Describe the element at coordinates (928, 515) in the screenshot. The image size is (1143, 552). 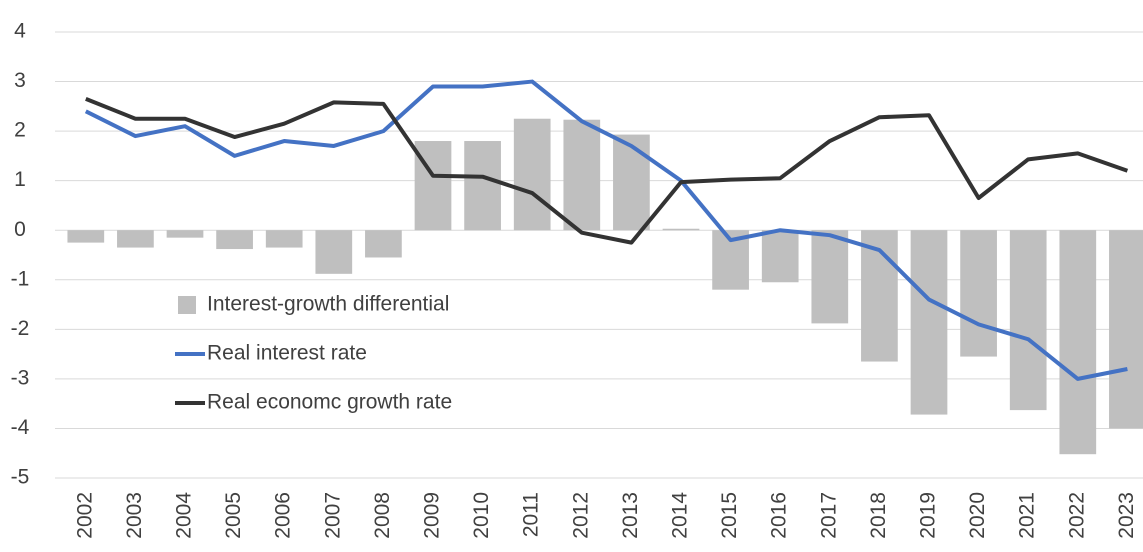
I see `x-tick-label: 2019` at that location.